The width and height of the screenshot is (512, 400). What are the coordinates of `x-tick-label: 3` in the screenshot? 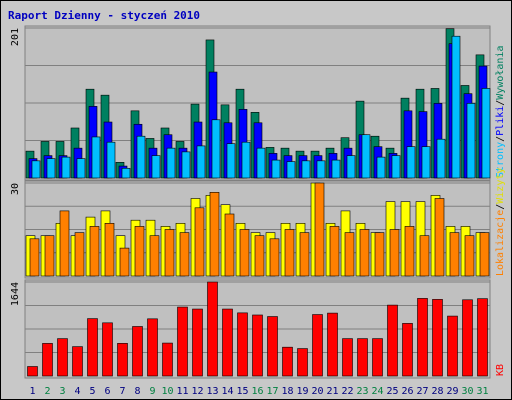 It's located at (62, 391).